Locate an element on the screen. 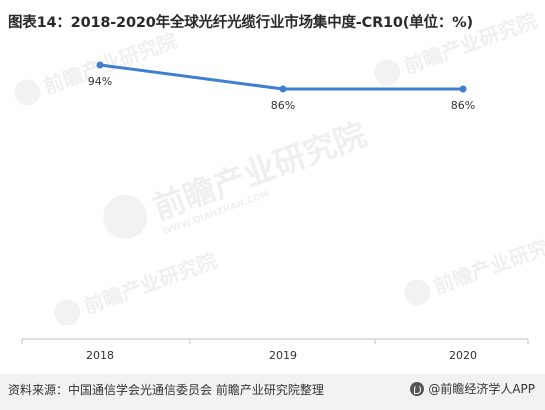  data-label: 94% is located at coordinates (100, 81).